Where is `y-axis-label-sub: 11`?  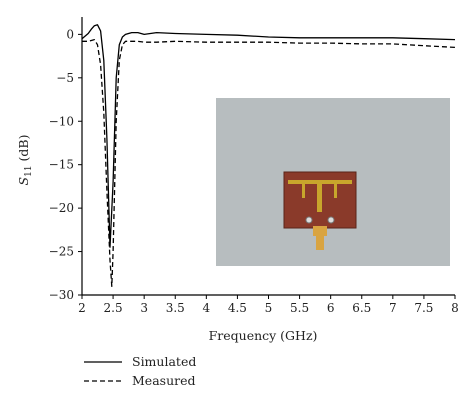 y-axis-label-sub: 11 is located at coordinates (29, 170).